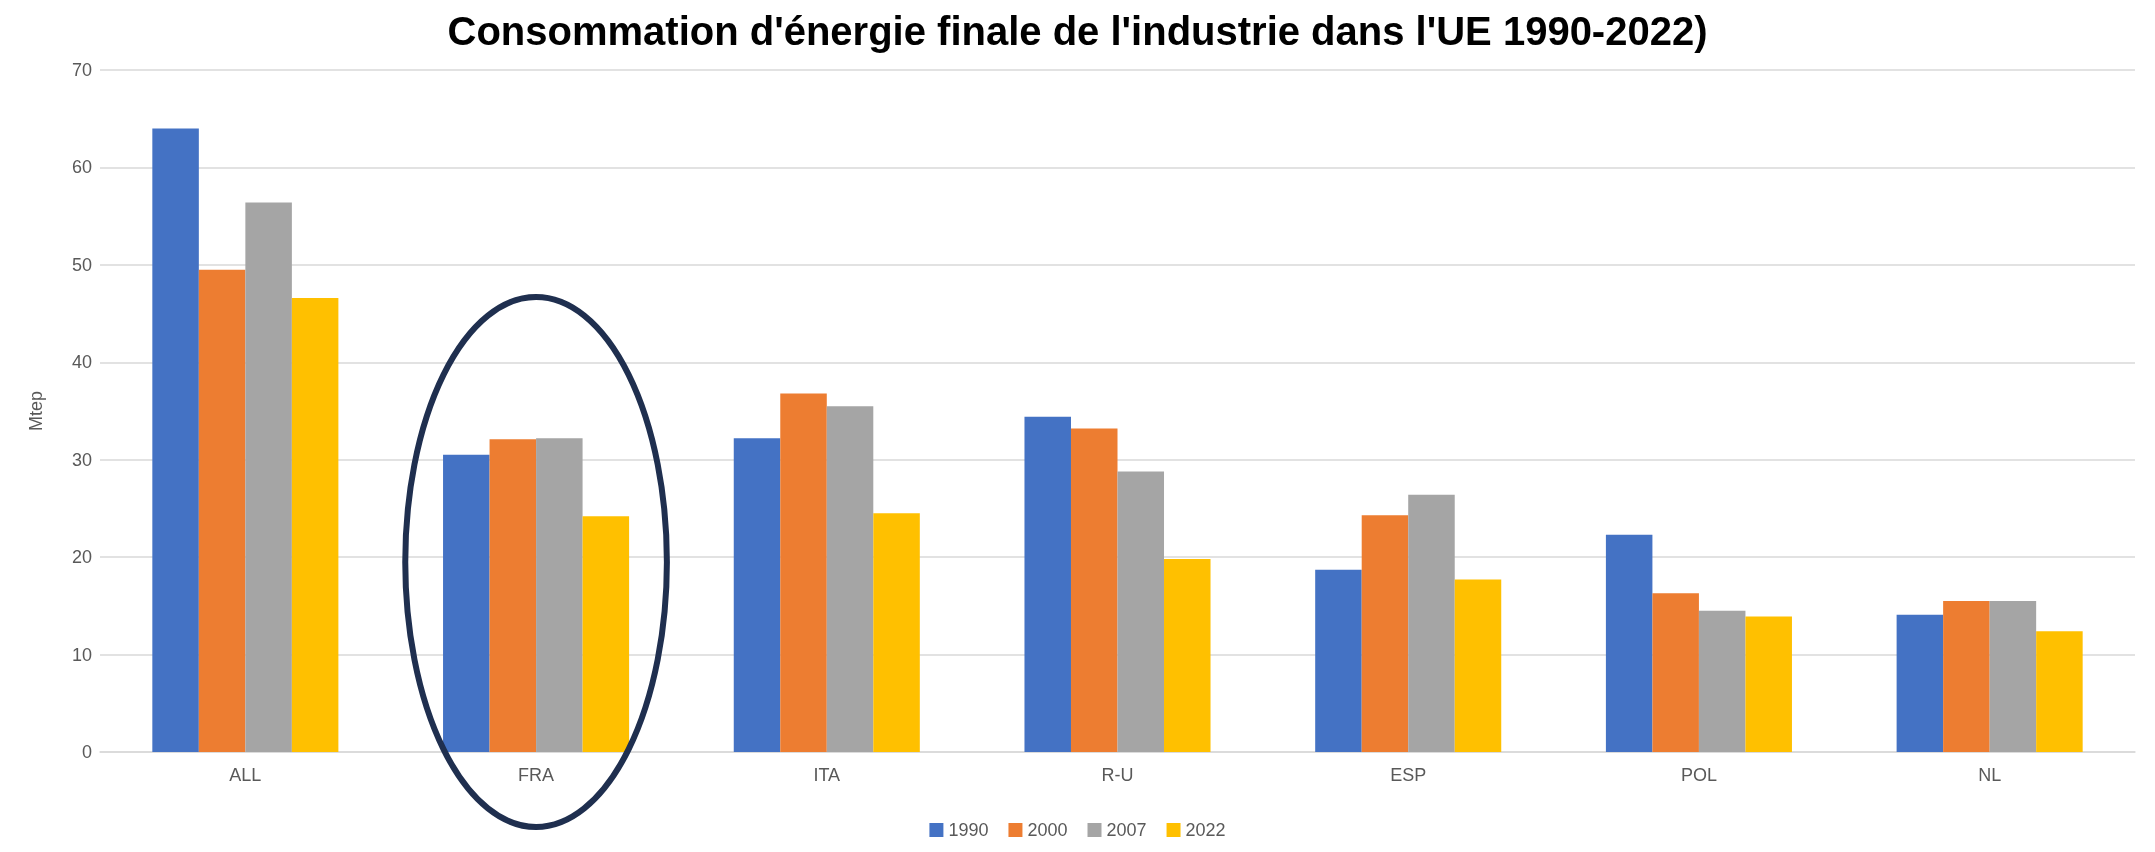 This screenshot has height=852, width=2155. Describe the element at coordinates (36, 411) in the screenshot. I see `y-axis-title: Mtep` at that location.